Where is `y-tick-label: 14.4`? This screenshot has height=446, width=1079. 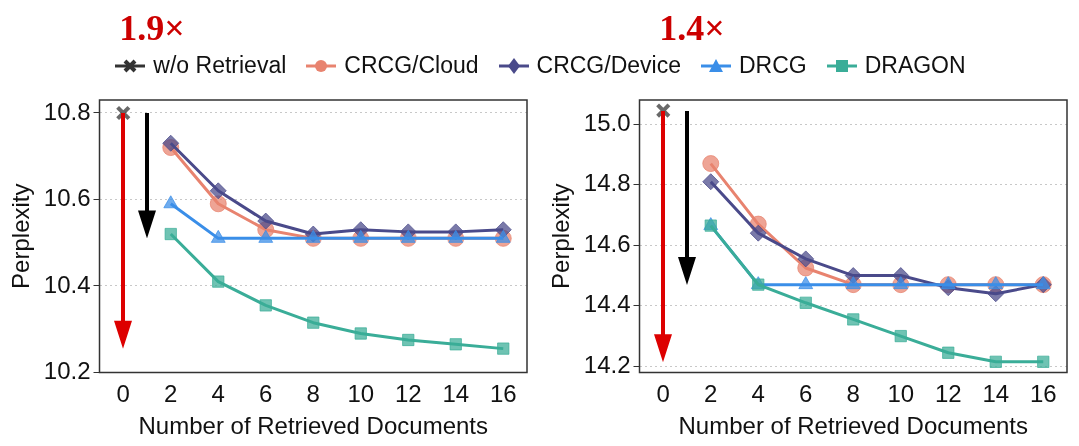
y-tick-label: 14.4 is located at coordinates (607, 304).